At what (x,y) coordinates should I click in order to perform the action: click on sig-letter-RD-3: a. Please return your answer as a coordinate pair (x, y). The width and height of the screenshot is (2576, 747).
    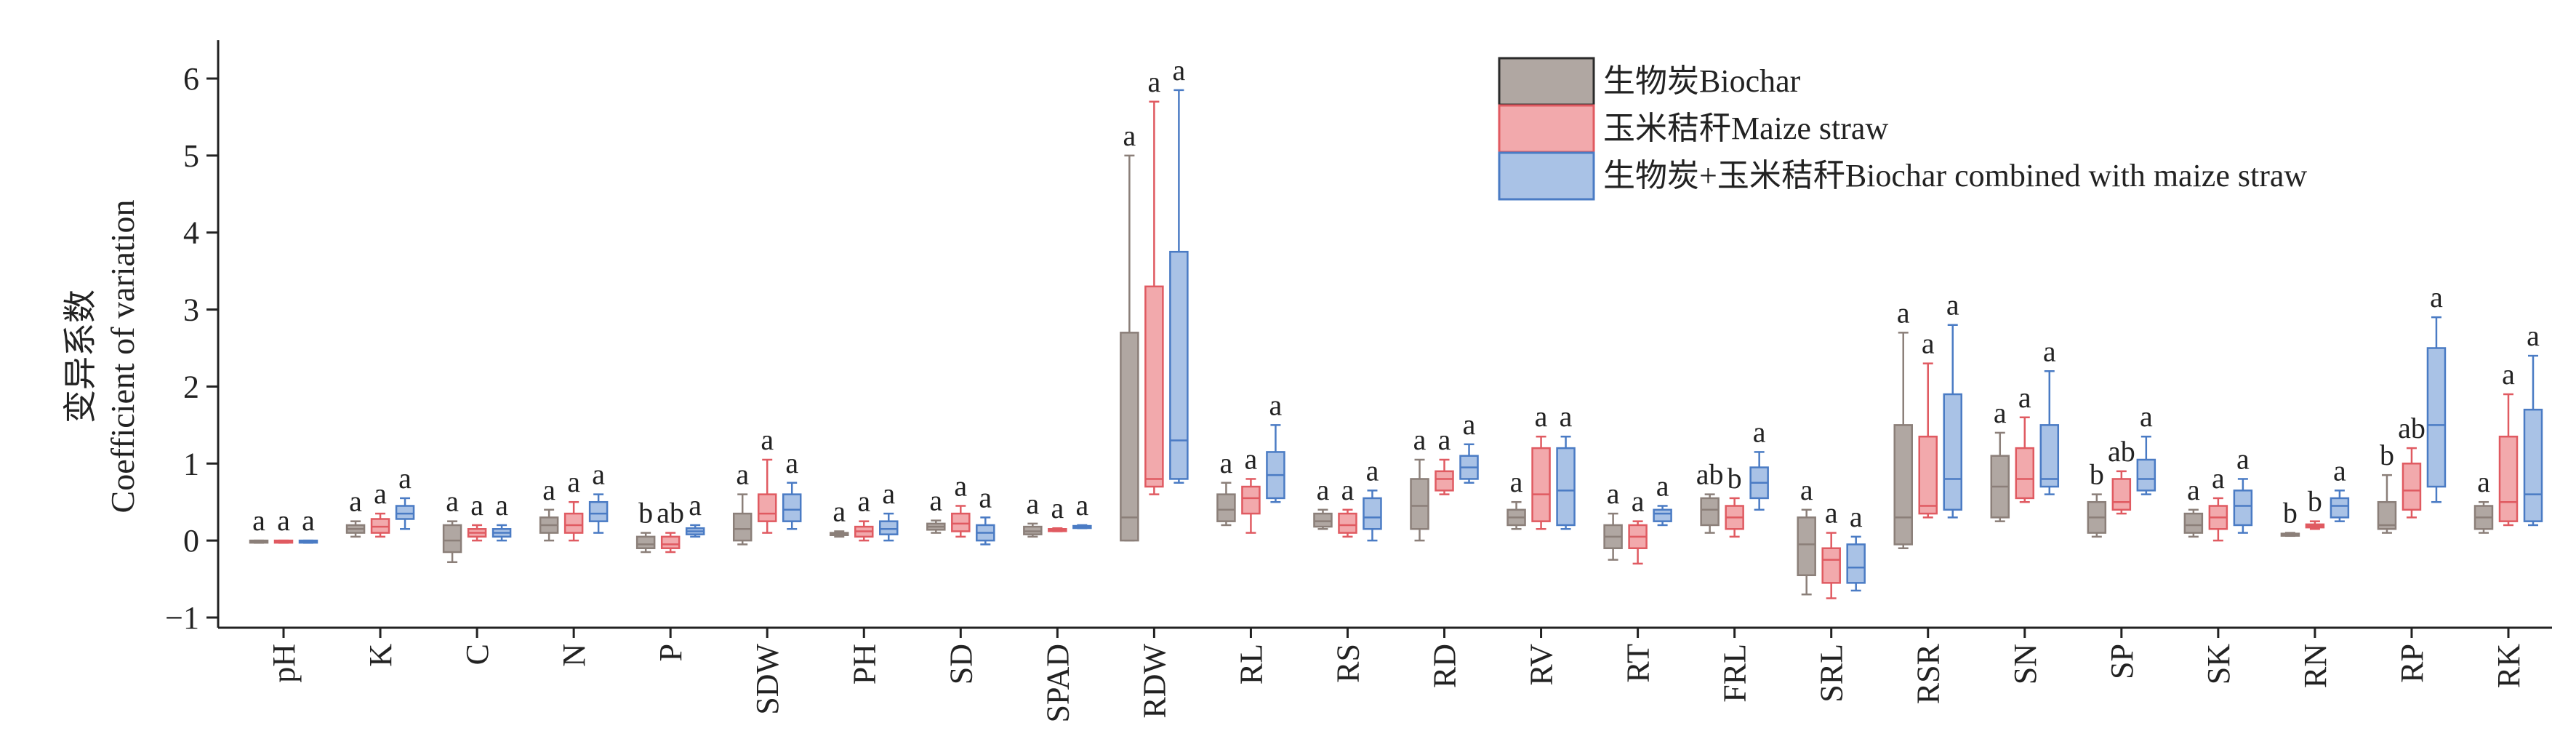
    Looking at the image, I should click on (1469, 425).